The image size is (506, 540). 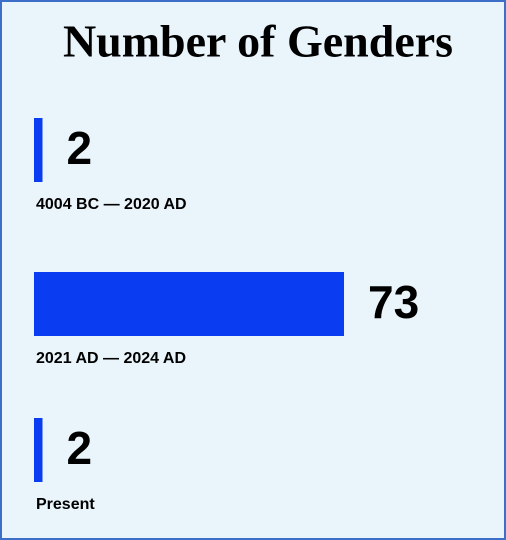 What do you see at coordinates (393, 302) in the screenshot?
I see `value-label: 73` at bounding box center [393, 302].